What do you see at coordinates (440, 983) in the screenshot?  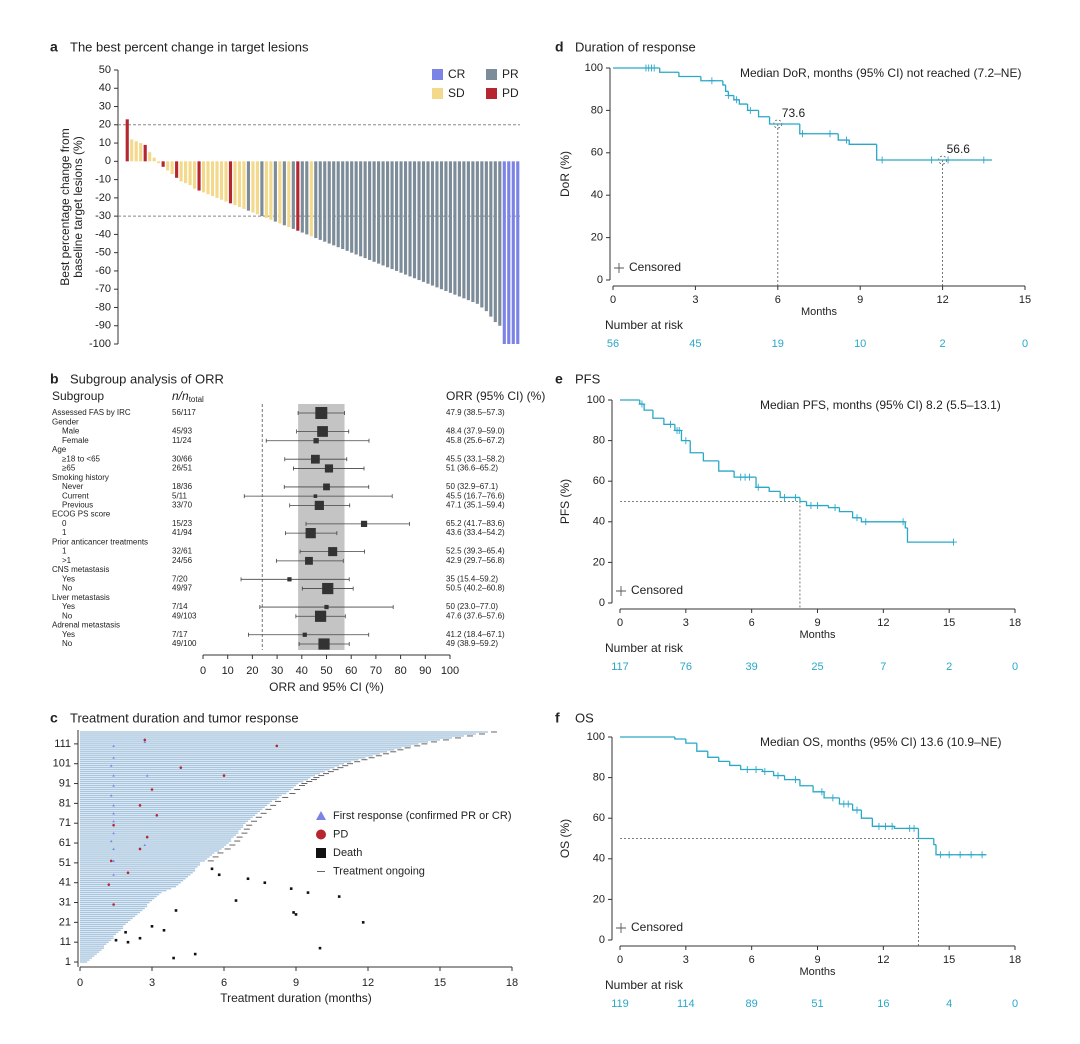 I see `x-tick-label: 15` at bounding box center [440, 983].